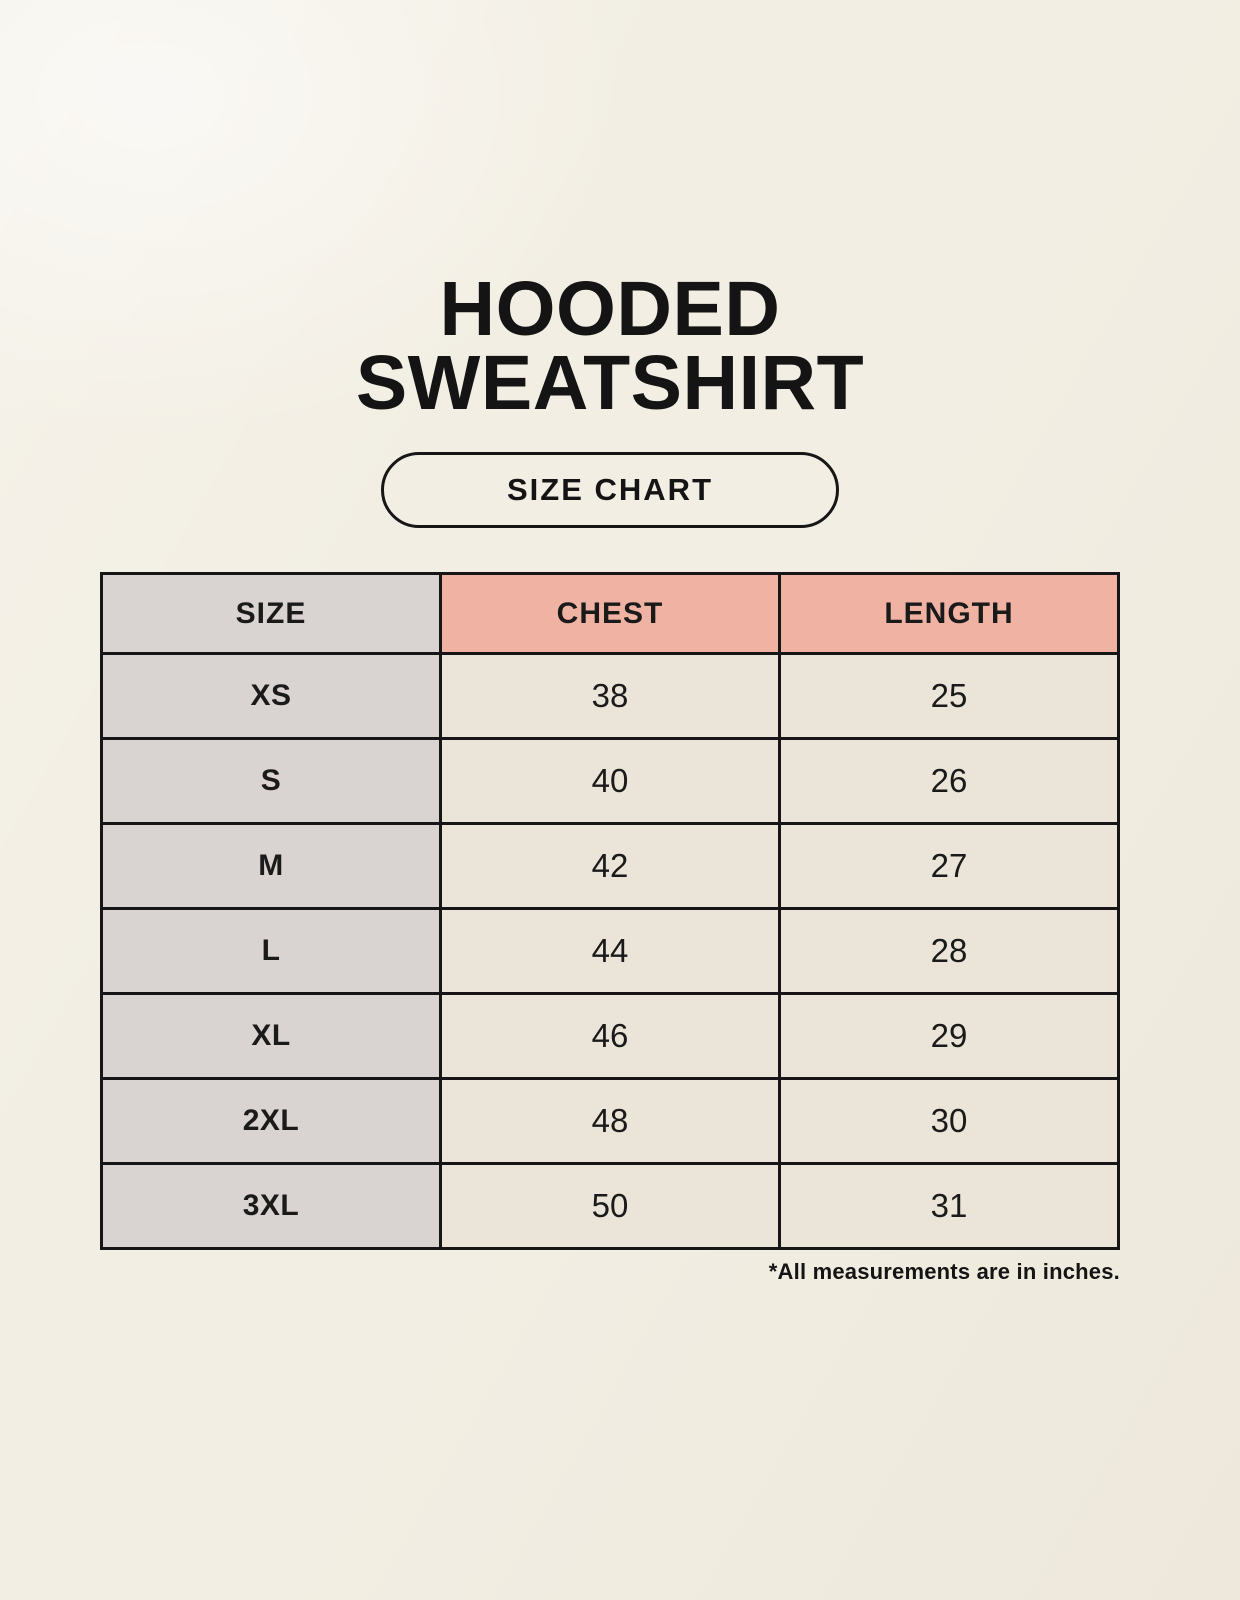 Image resolution: width=1240 pixels, height=1600 pixels. I want to click on size-chart-badge-label: SIZE CHART, so click(610, 489).